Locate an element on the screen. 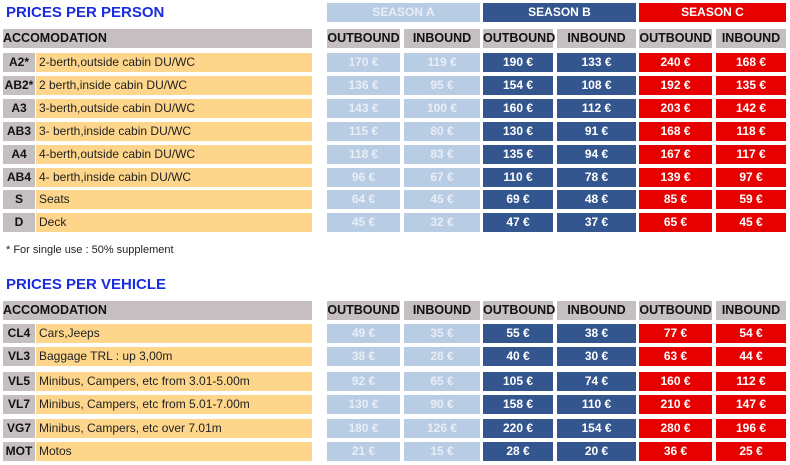  row-description: Minibus, Campers, etc over 7.01m is located at coordinates (174, 428).